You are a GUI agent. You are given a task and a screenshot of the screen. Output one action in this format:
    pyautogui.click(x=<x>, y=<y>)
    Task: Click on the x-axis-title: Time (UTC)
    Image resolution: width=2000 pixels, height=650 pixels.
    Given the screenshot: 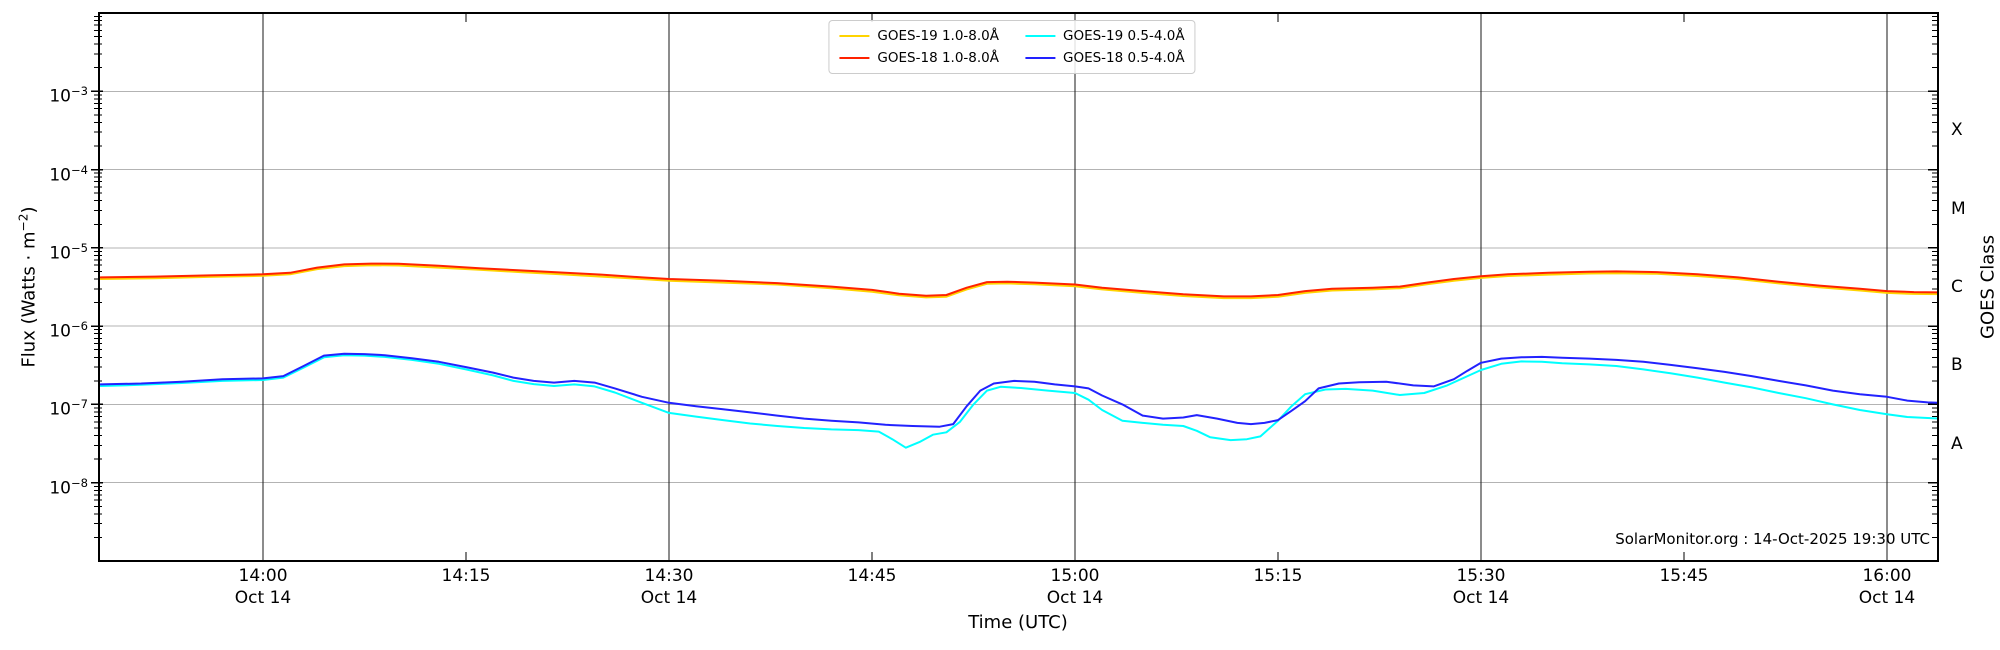 What is the action you would take?
    pyautogui.click(x=1018, y=622)
    